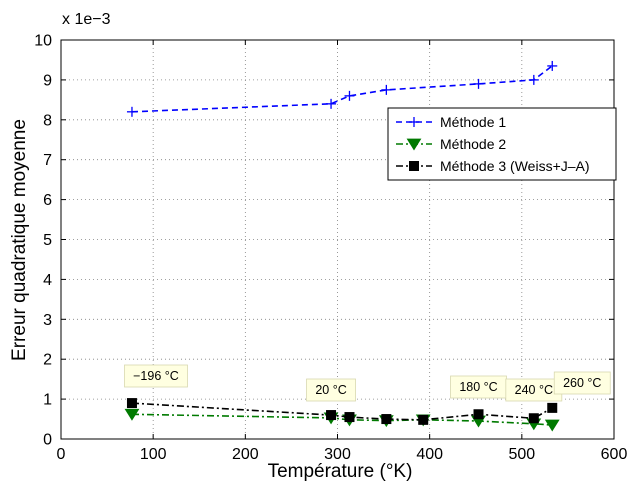 This screenshot has height=489, width=634. What do you see at coordinates (340, 471) in the screenshot?
I see `x-axis-label: Température (°K)` at bounding box center [340, 471].